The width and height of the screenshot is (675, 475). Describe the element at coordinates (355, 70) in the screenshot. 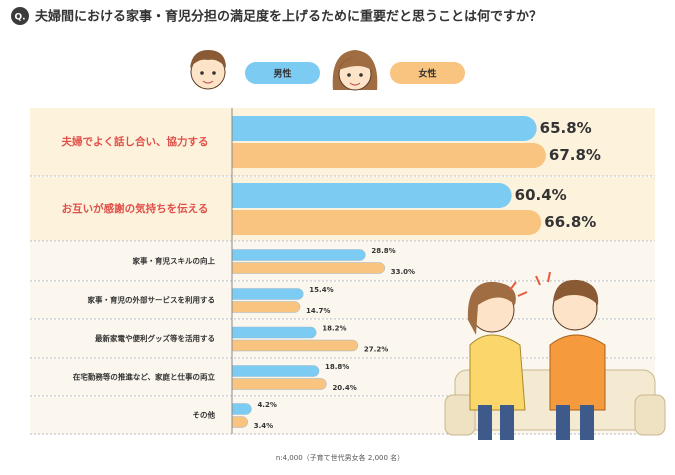

I see `female-face` at that location.